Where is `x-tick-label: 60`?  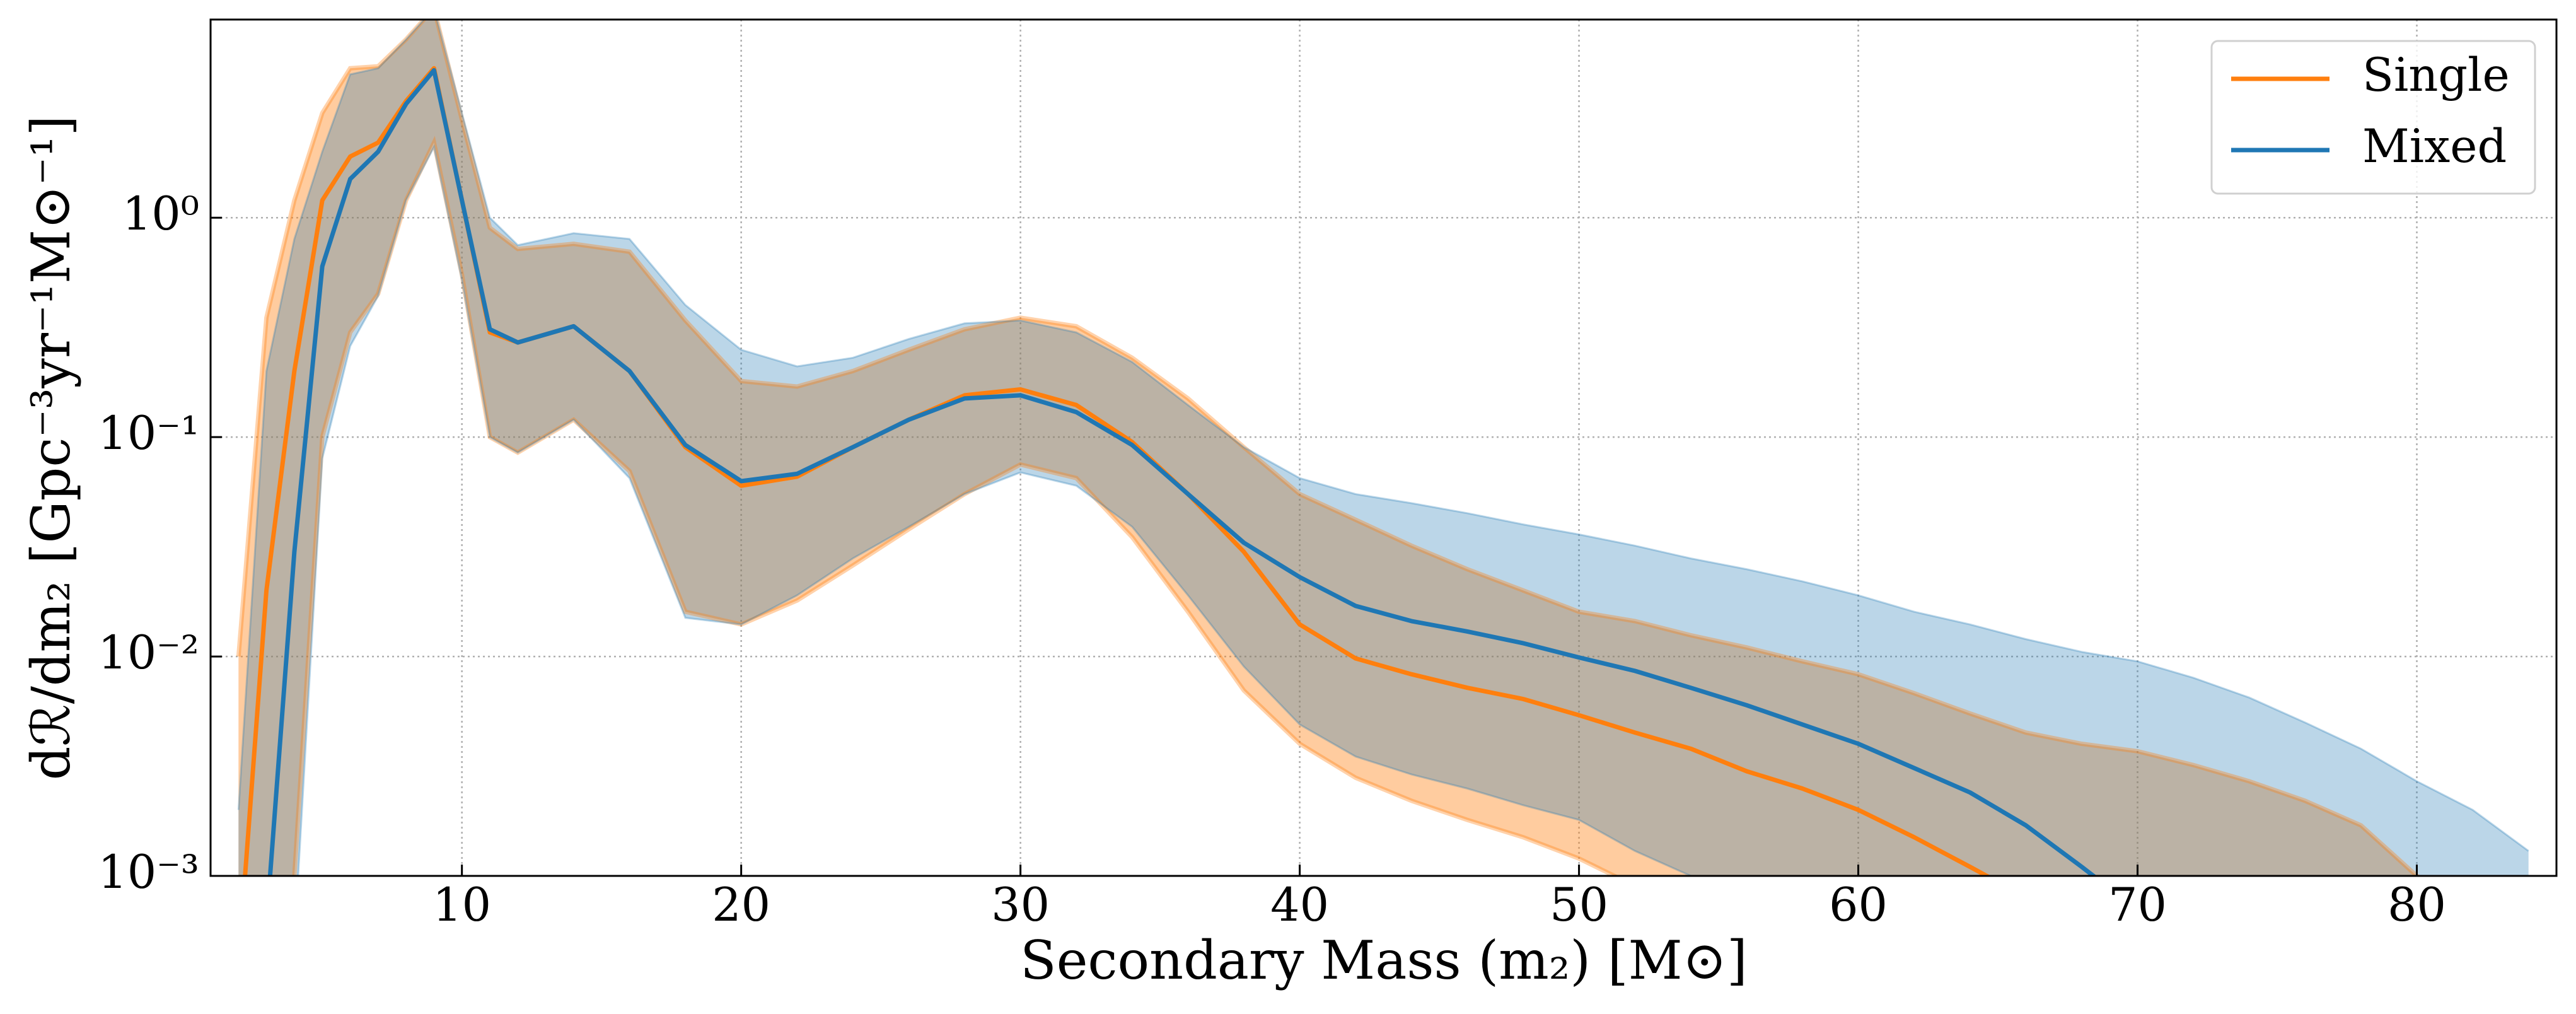
x-tick-label: 60 is located at coordinates (1858, 905).